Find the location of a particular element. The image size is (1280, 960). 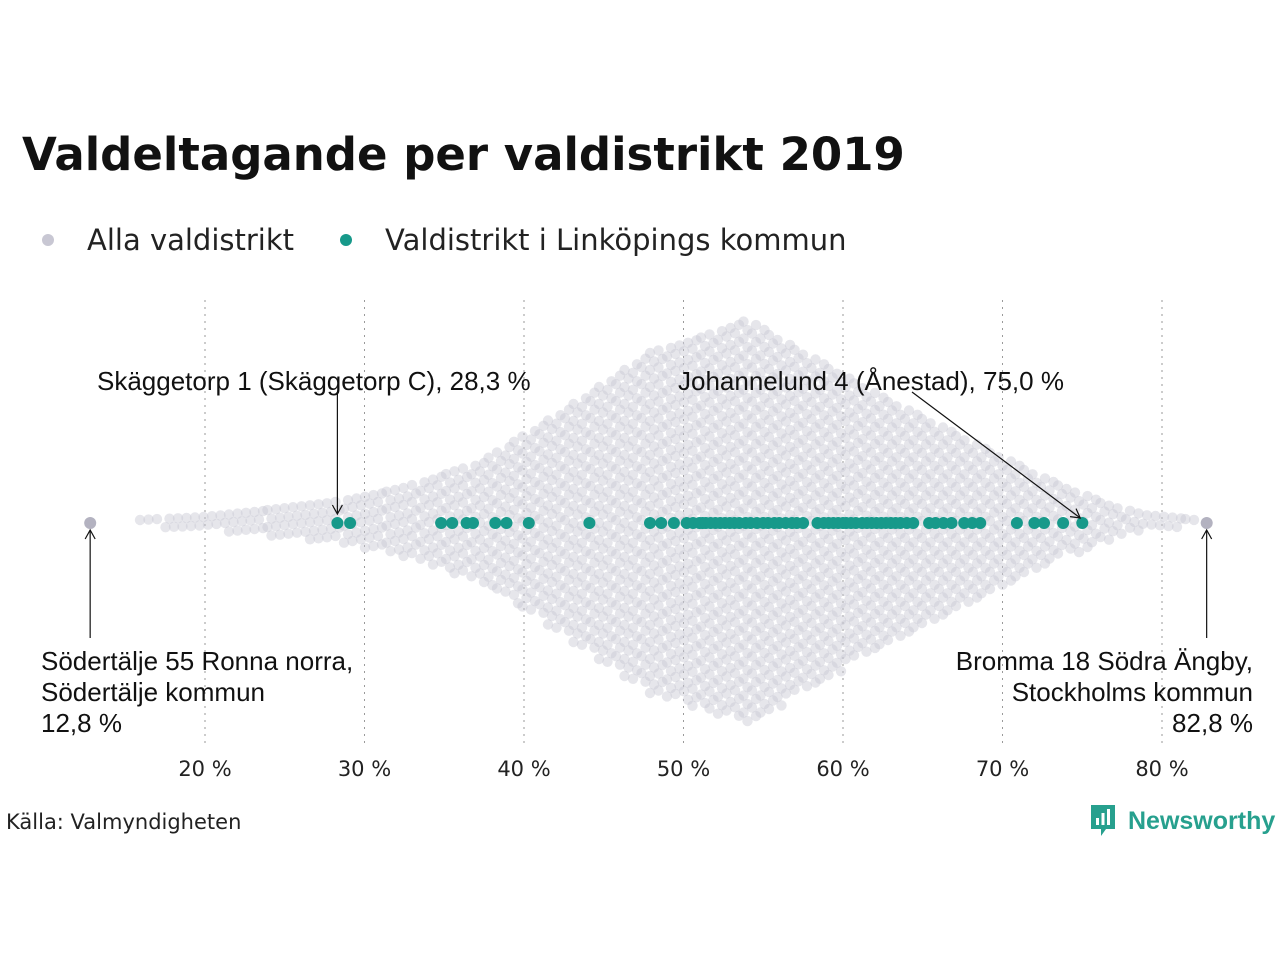

point-linkoping is located at coordinates (337, 523).